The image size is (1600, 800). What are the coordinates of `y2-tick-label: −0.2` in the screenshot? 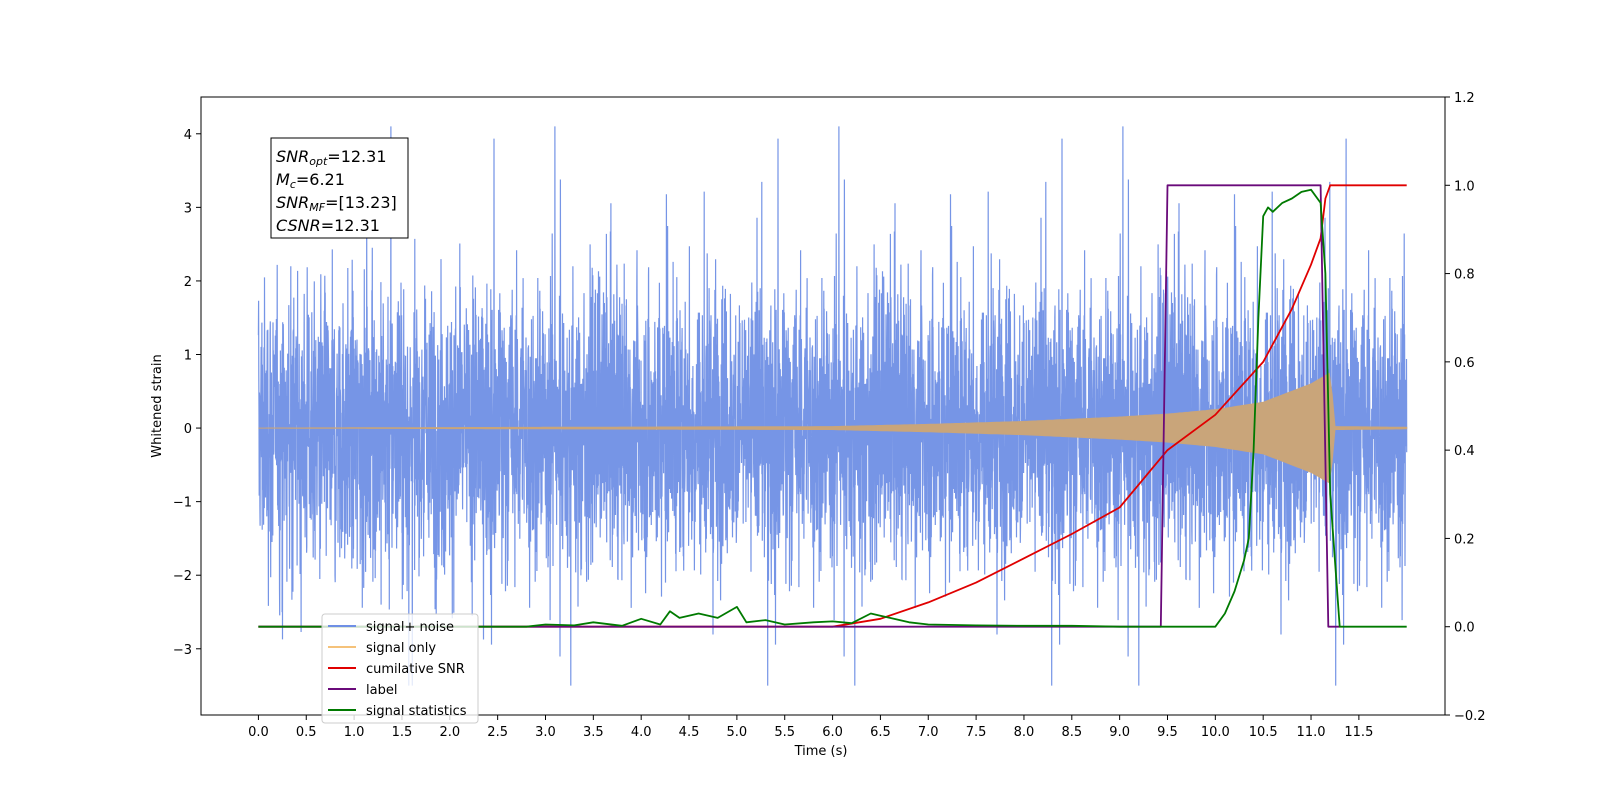 It's located at (1470, 716).